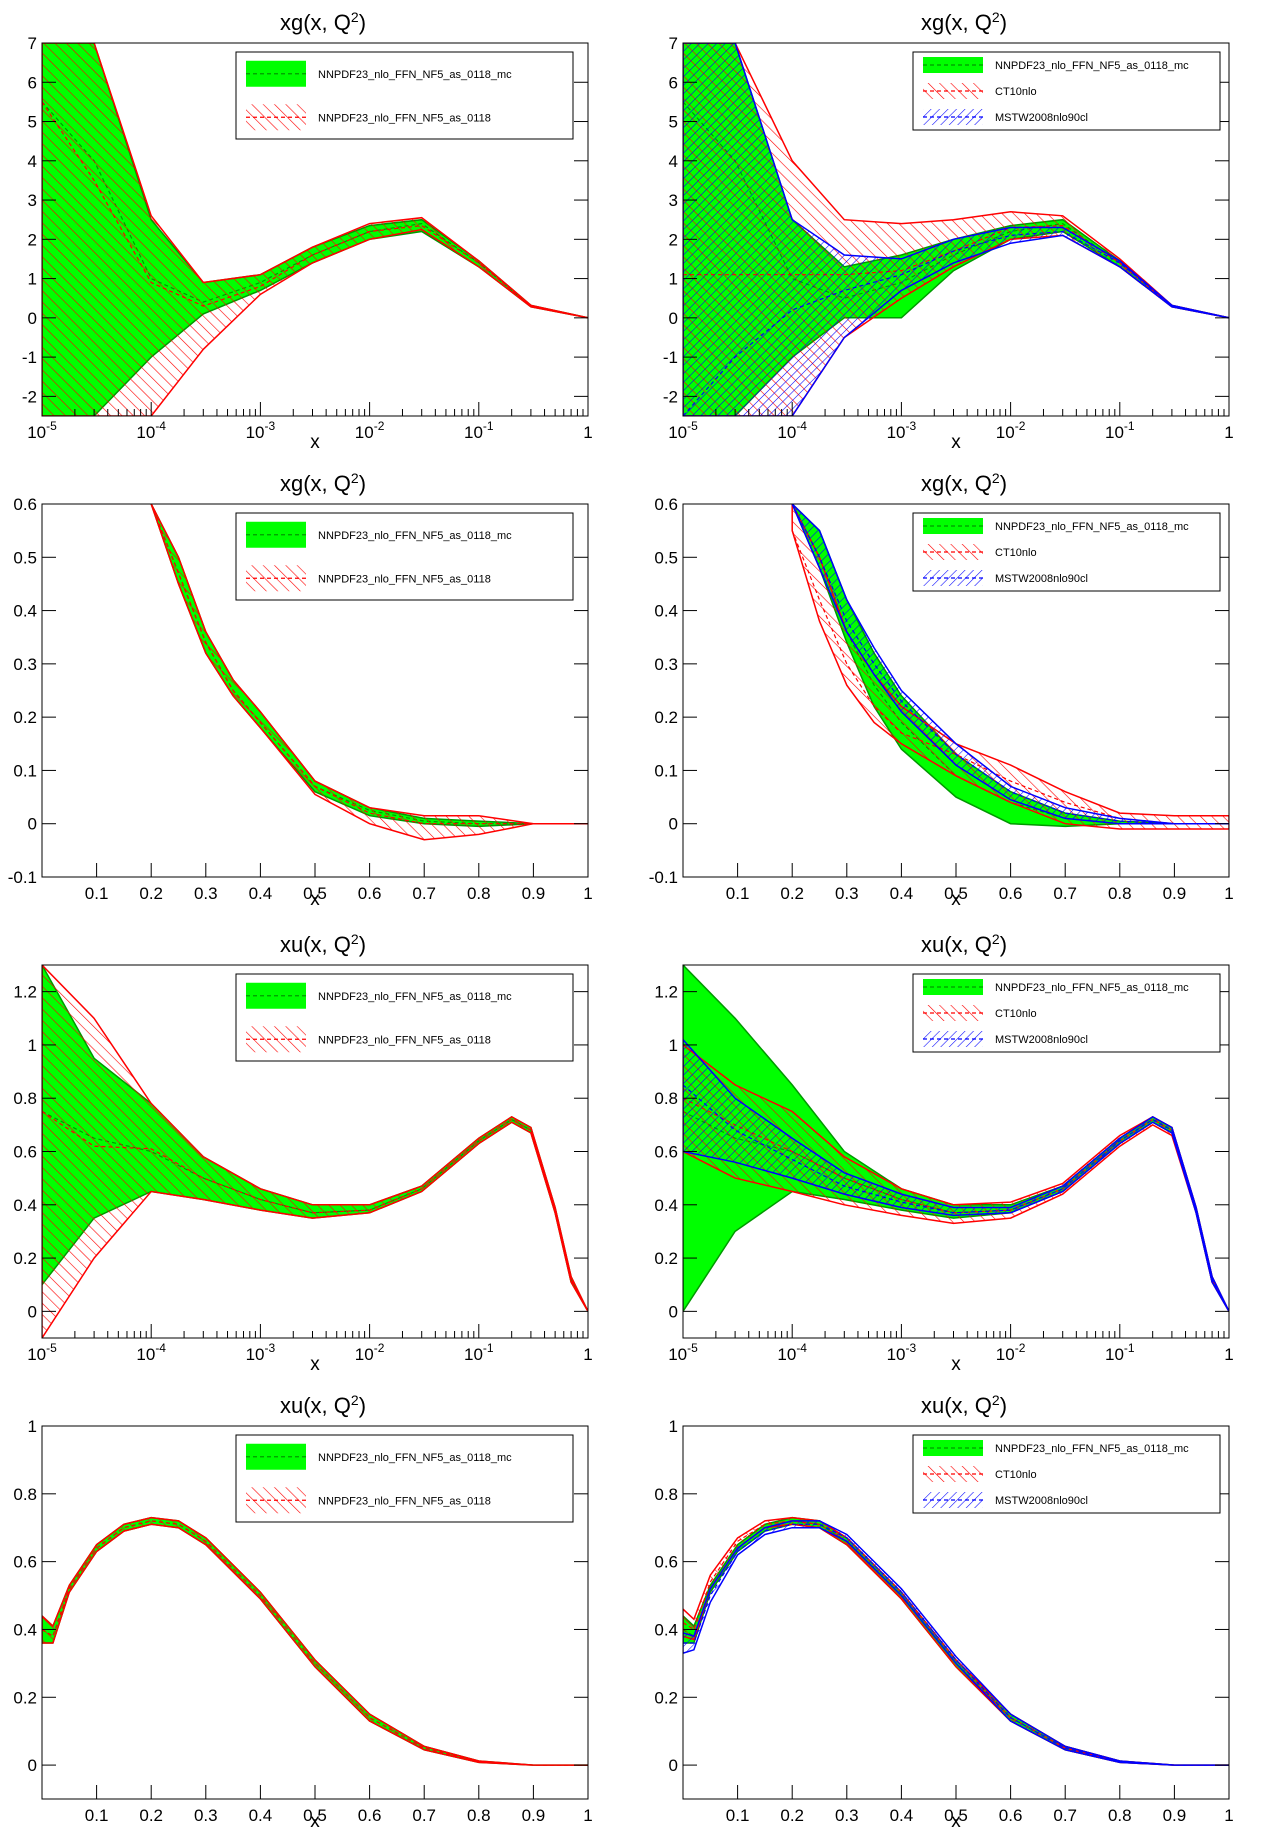  Describe the element at coordinates (32, 239) in the screenshot. I see `y-tick-label: 2` at that location.